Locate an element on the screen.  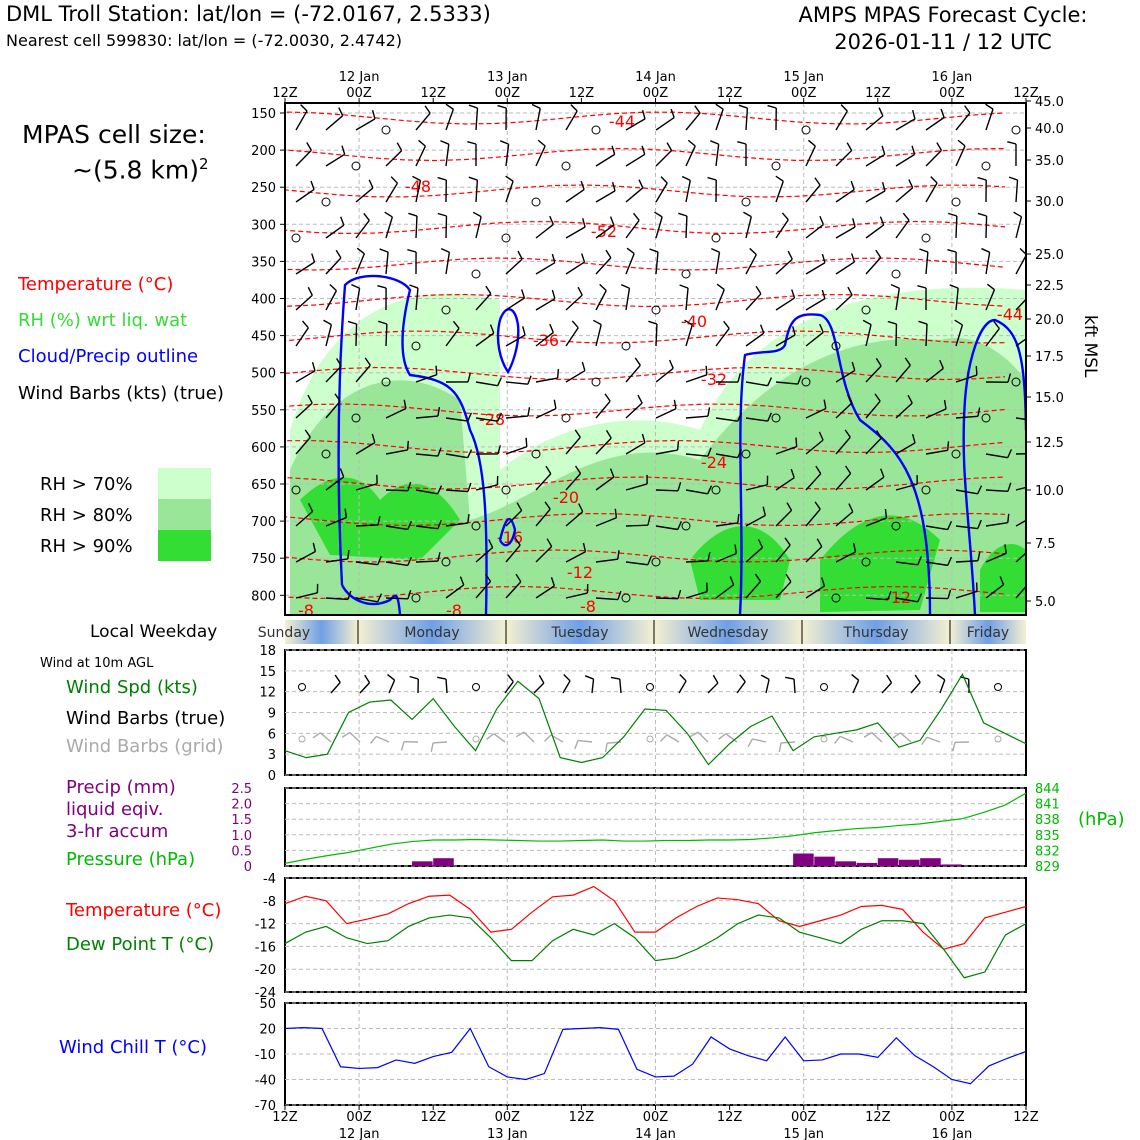
pressure-tick-label: 835 is located at coordinates (1047, 836).